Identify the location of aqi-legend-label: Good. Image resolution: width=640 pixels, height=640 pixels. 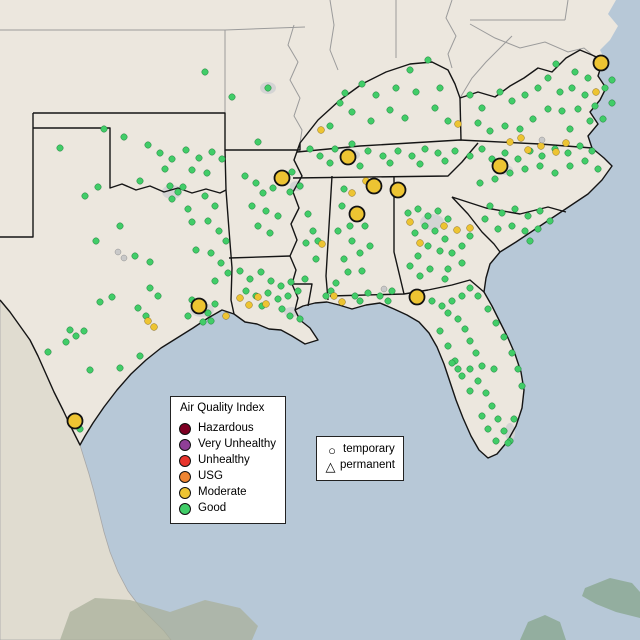
(212, 507).